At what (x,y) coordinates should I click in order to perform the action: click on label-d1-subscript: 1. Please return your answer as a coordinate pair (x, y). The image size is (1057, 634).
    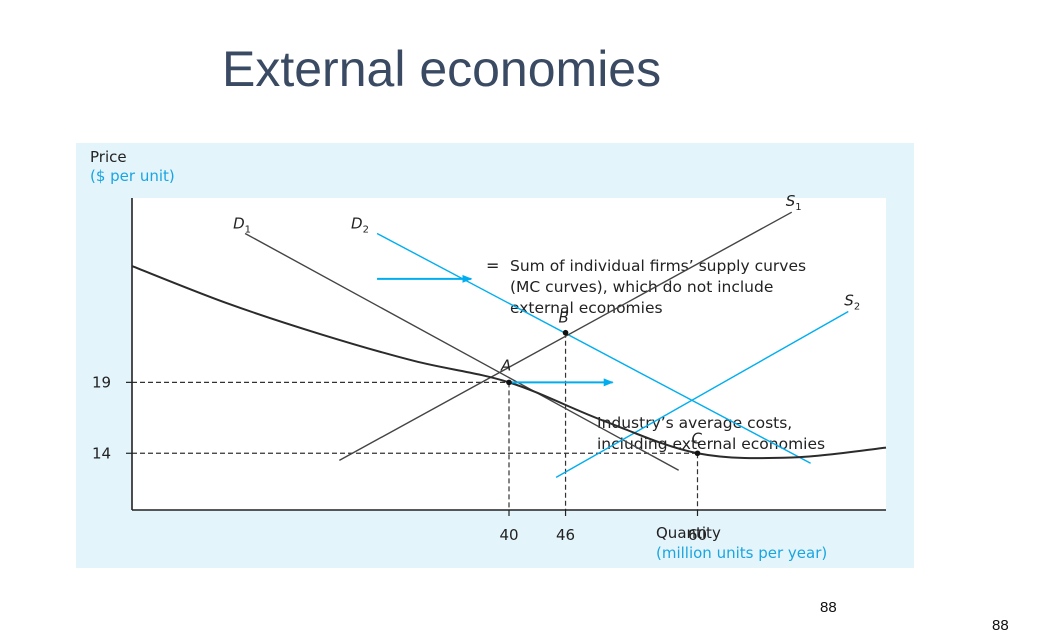
    Looking at the image, I should click on (248, 229).